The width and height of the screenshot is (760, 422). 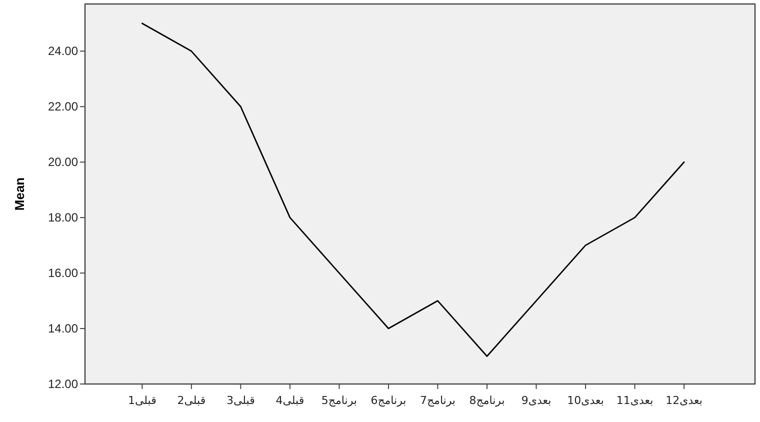 I want to click on y-tick-label: 24.00, so click(x=63, y=51).